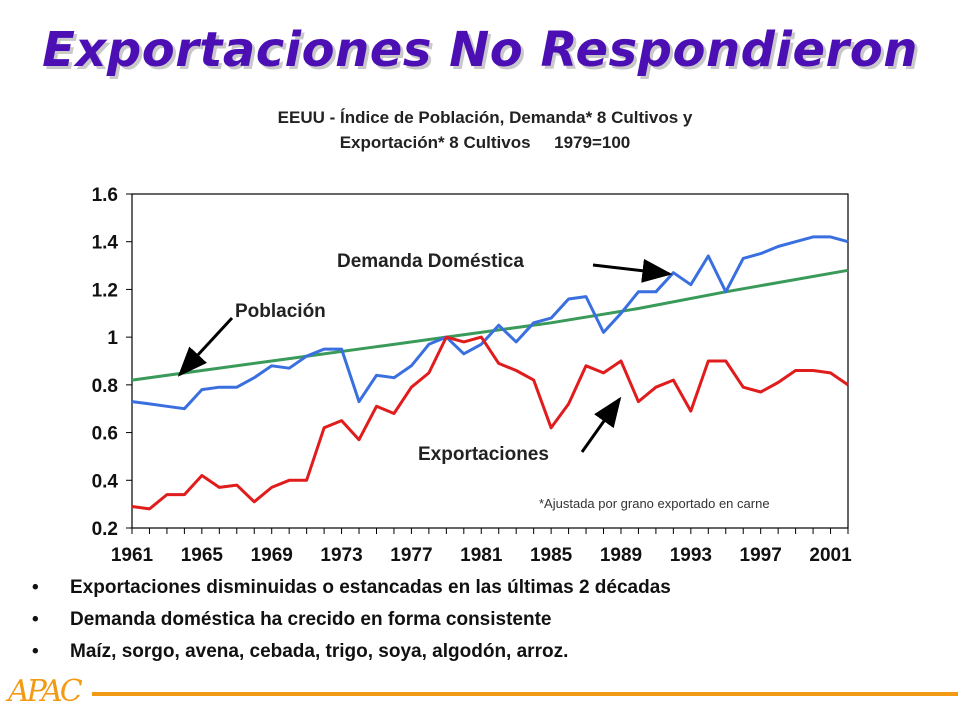 This screenshot has height=720, width=960. I want to click on x-tick-label: 2001, so click(830, 555).